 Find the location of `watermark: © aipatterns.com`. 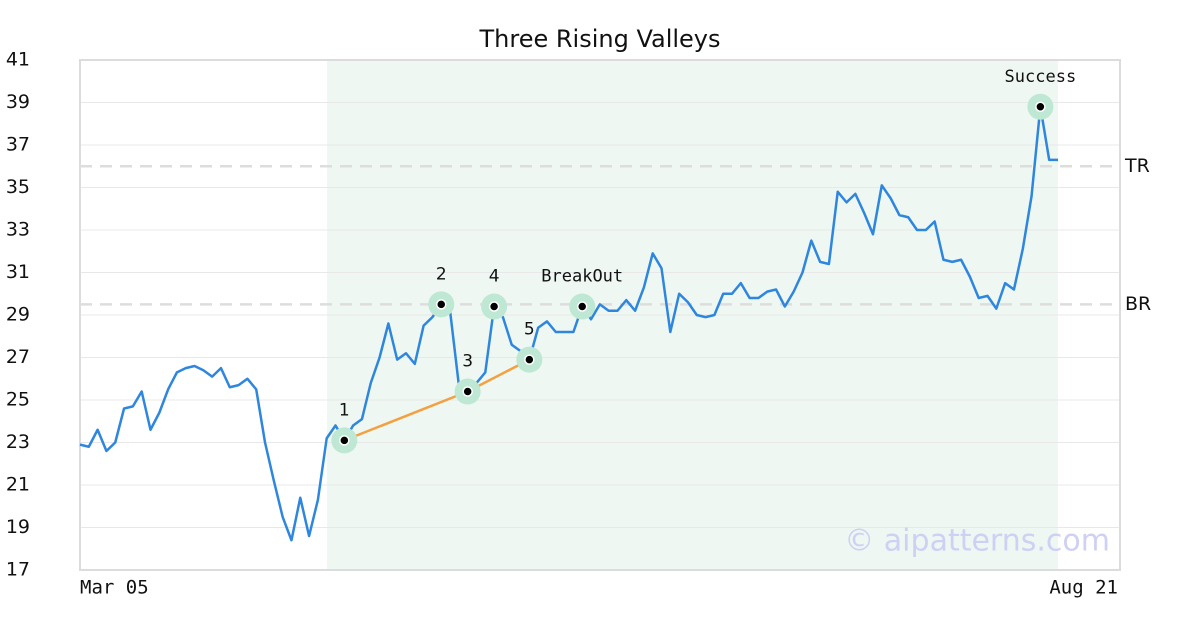

watermark: © aipatterns.com is located at coordinates (977, 541).